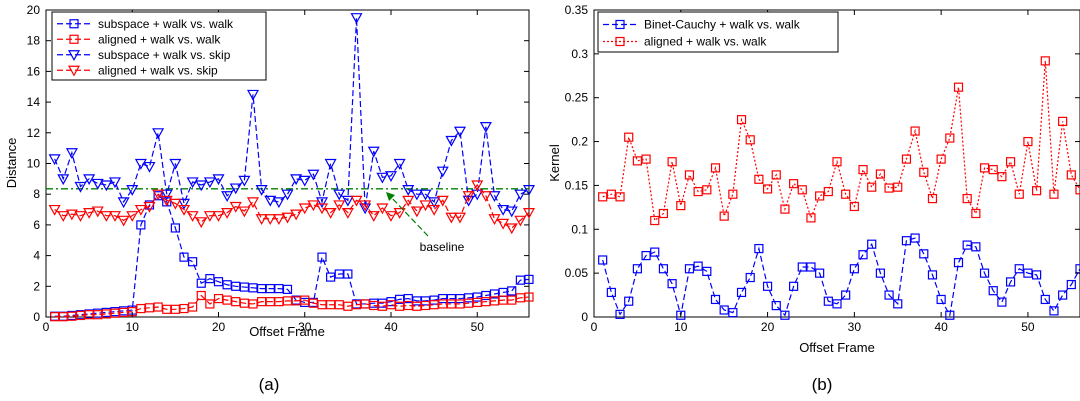  I want to click on legend-label: Binet-Cauchy + walk vs. walk, so click(722, 25).